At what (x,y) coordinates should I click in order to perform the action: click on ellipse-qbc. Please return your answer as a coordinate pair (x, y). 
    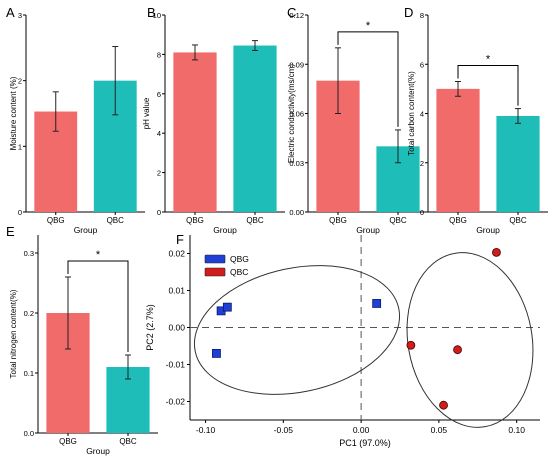
    Looking at the image, I should click on (470, 340).